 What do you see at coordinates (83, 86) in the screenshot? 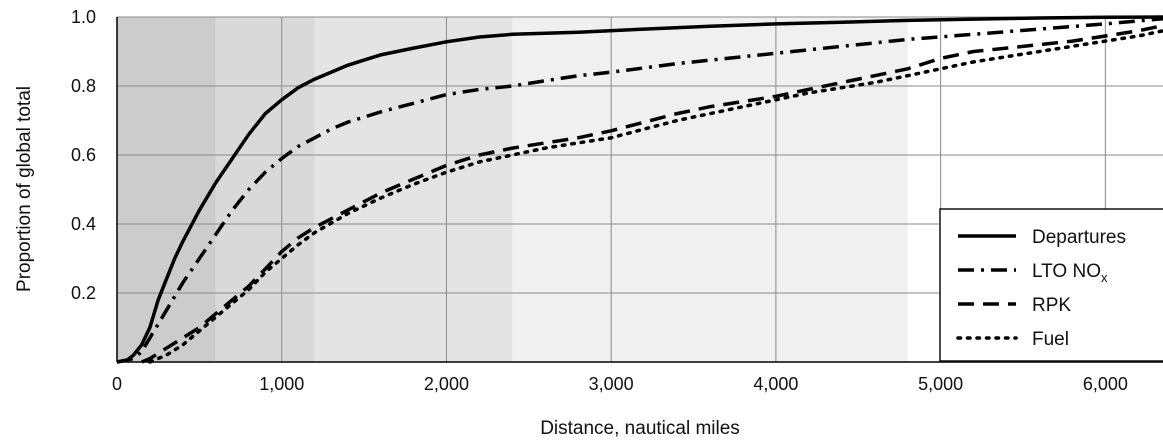
I see `y-tick-label-3: 0.8` at bounding box center [83, 86].